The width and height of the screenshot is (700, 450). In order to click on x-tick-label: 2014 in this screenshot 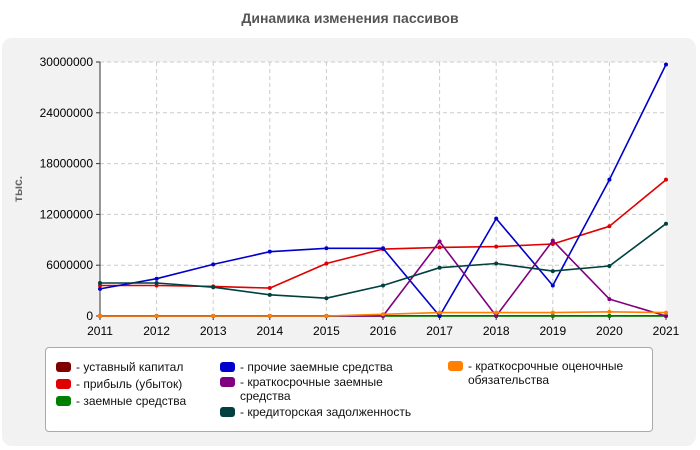, I will do `click(269, 331)`.